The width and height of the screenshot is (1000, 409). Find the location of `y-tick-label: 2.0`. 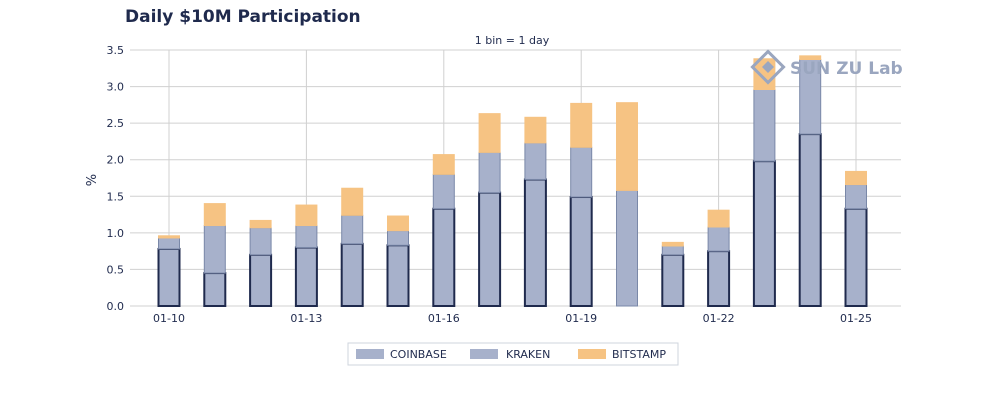

y-tick-label: 2.0 is located at coordinates (116, 160).